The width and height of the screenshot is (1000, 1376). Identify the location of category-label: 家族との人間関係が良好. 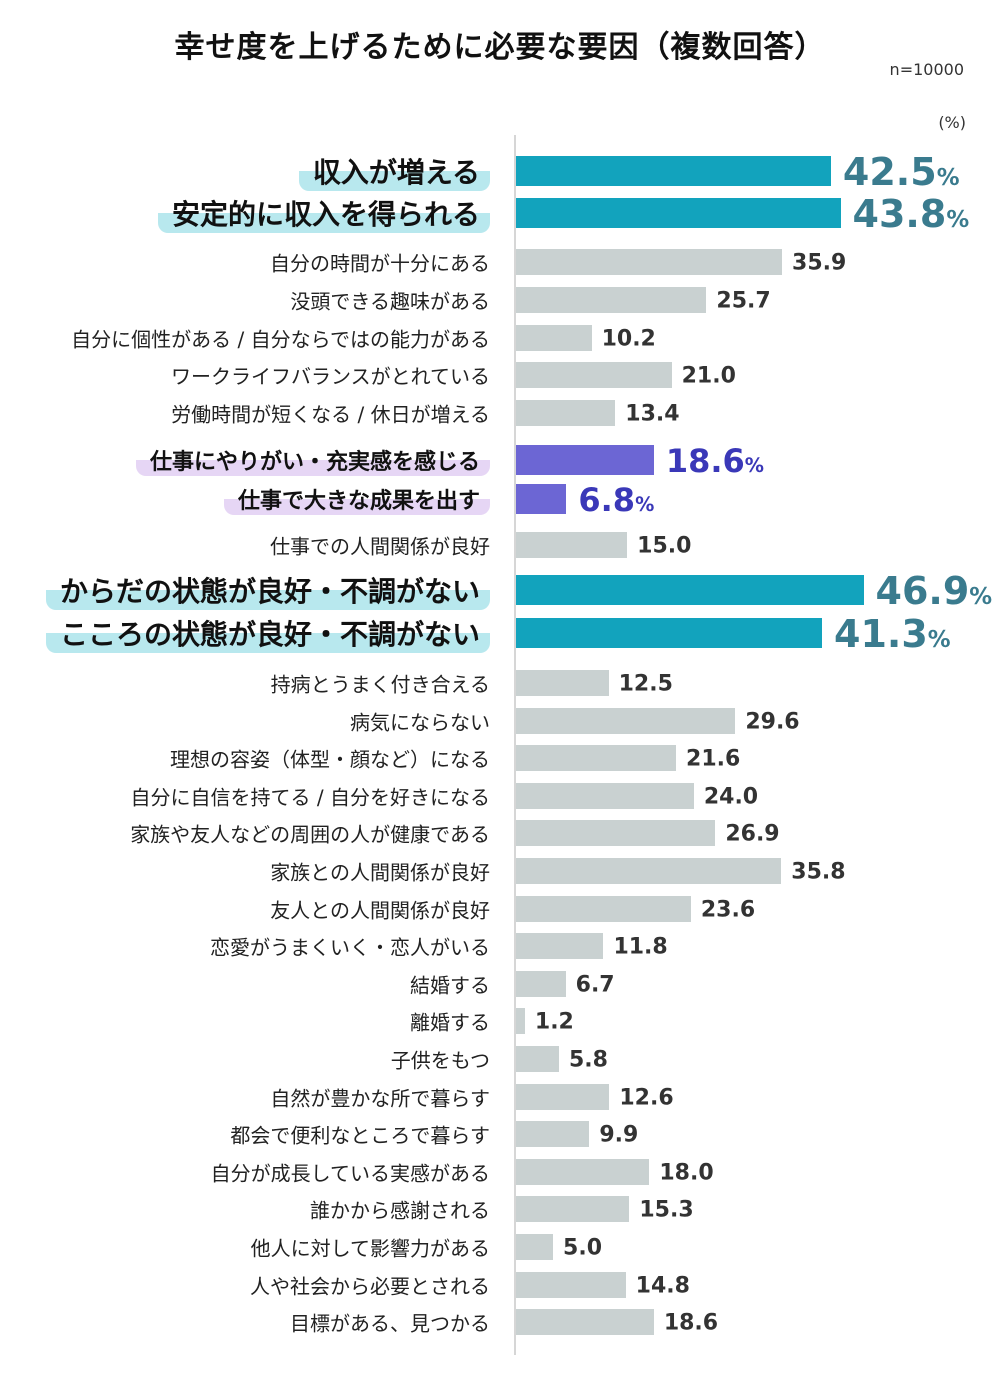
(380, 872).